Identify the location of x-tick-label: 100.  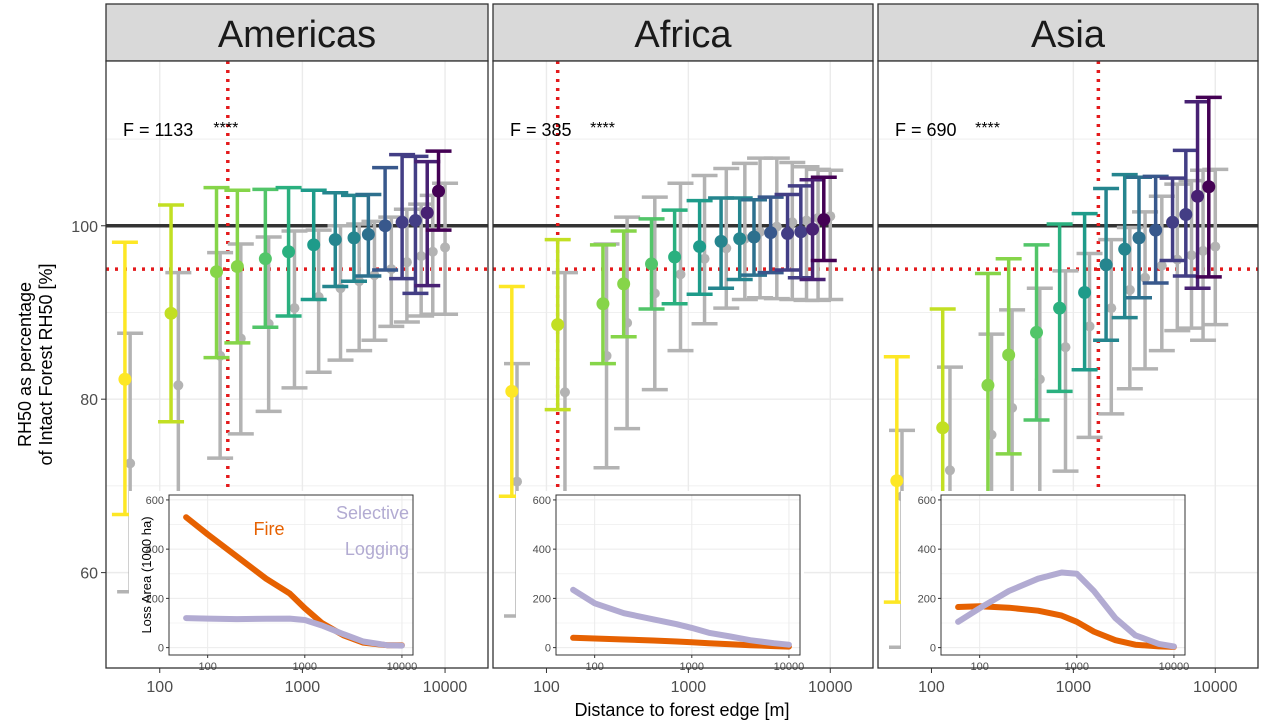
(159, 687).